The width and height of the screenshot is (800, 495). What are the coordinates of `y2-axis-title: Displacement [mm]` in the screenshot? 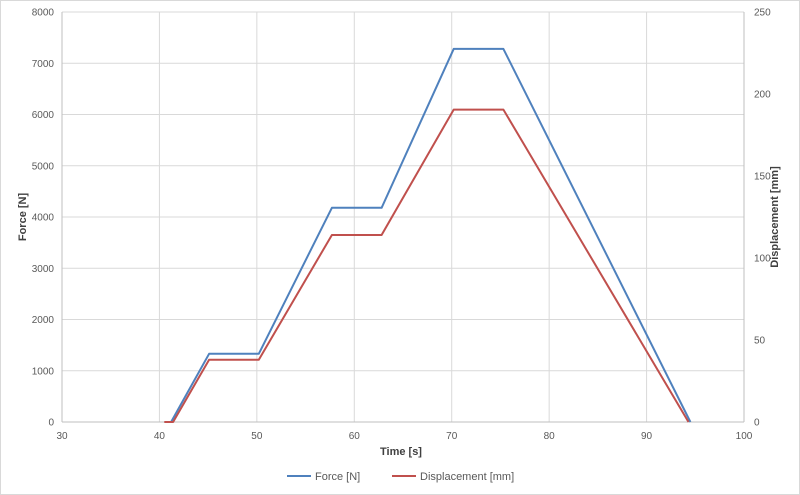 It's located at (775, 217).